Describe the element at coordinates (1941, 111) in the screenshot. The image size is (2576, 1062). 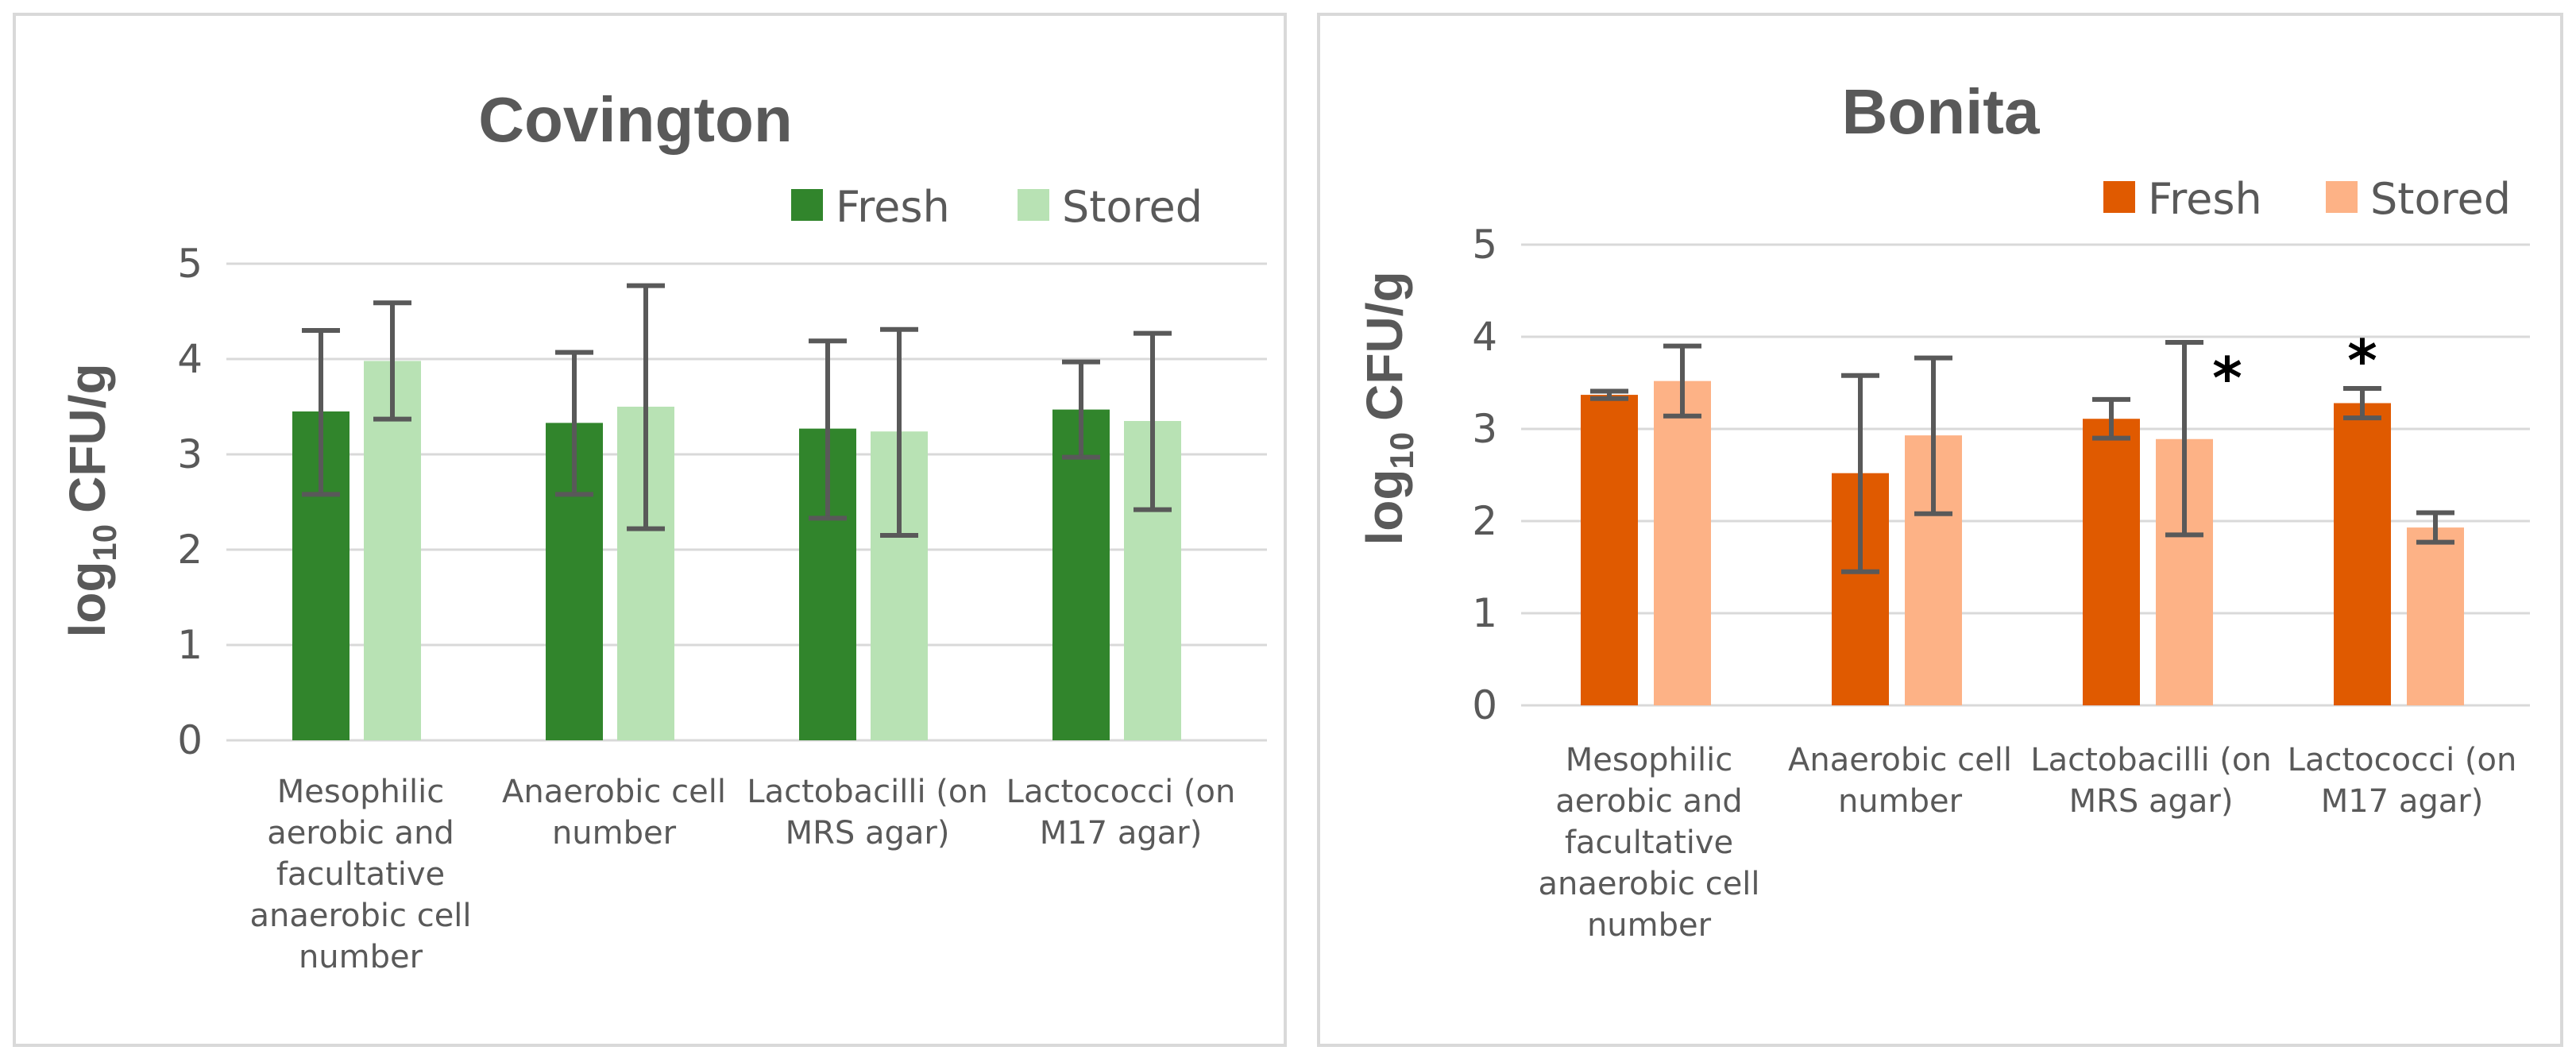
I see `chart-title: Bonita` at that location.